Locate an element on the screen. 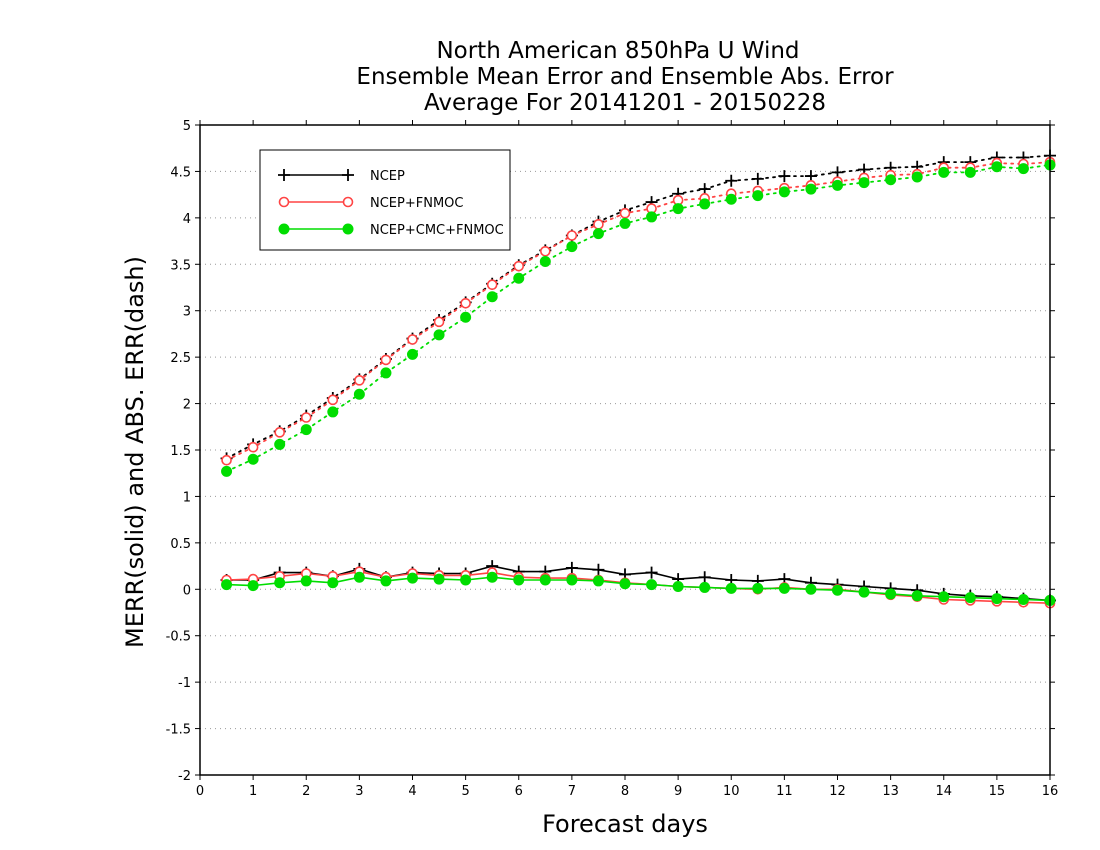  x-tick-label: 0 is located at coordinates (200, 791).